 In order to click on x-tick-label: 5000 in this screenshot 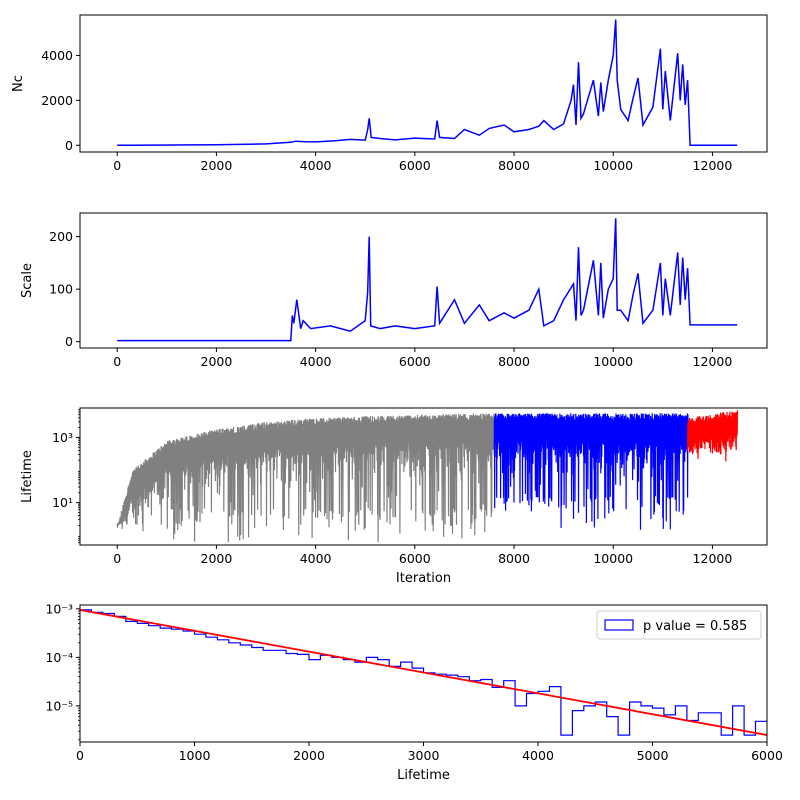, I will do `click(653, 755)`.